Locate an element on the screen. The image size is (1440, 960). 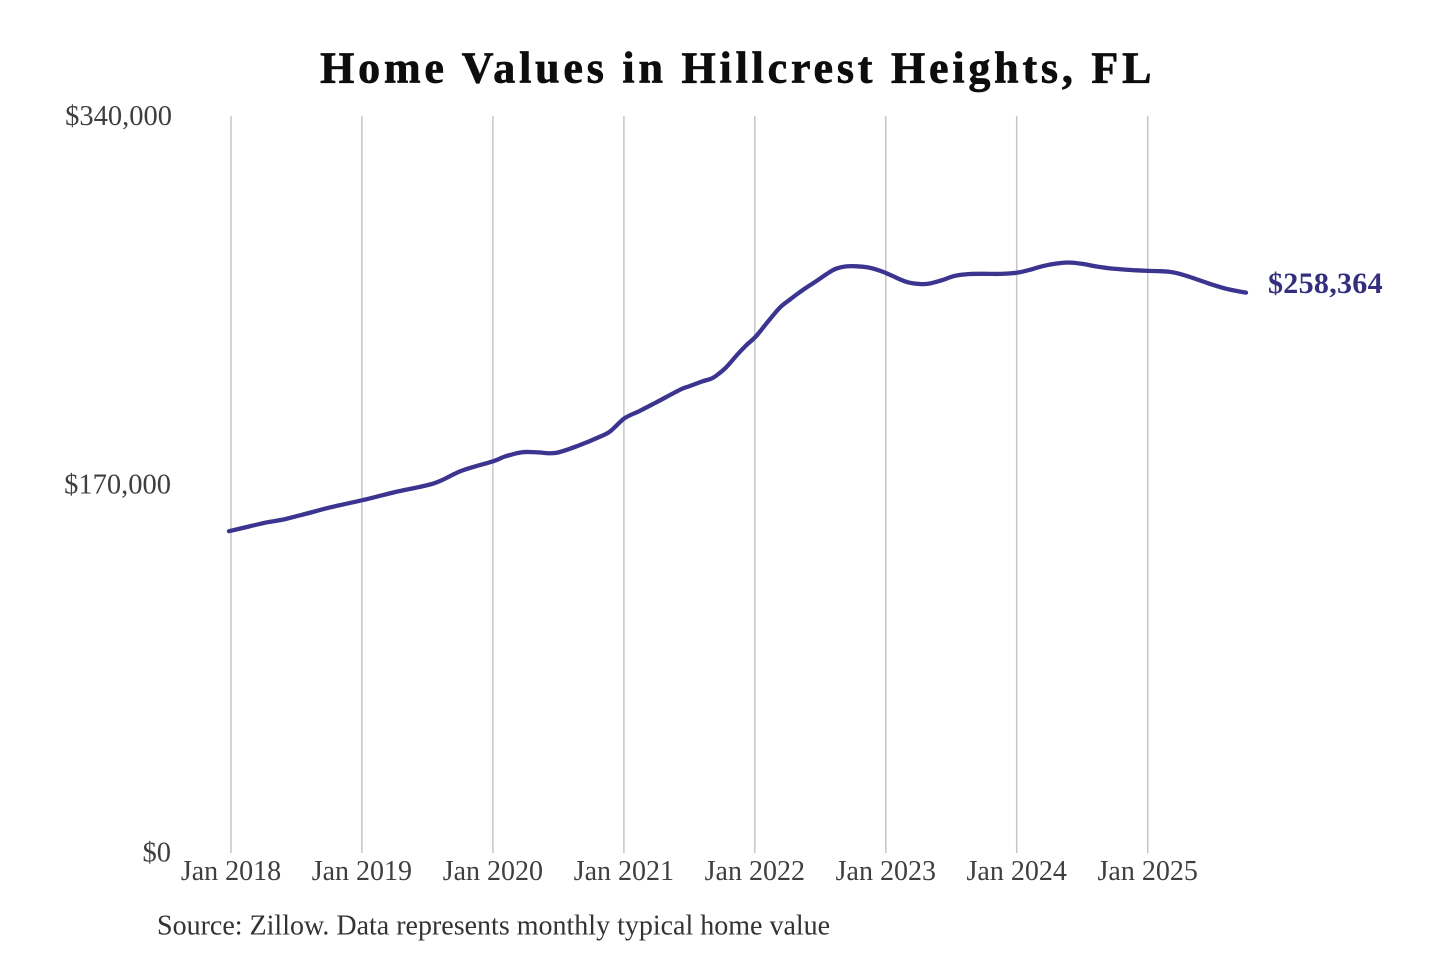
svg-text: Jan 2018 is located at coordinates (231, 871).